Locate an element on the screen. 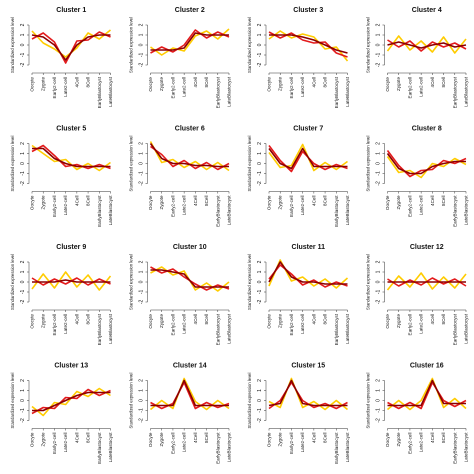 The image size is (474, 474). panel-title: Cluster 14 is located at coordinates (190, 366).